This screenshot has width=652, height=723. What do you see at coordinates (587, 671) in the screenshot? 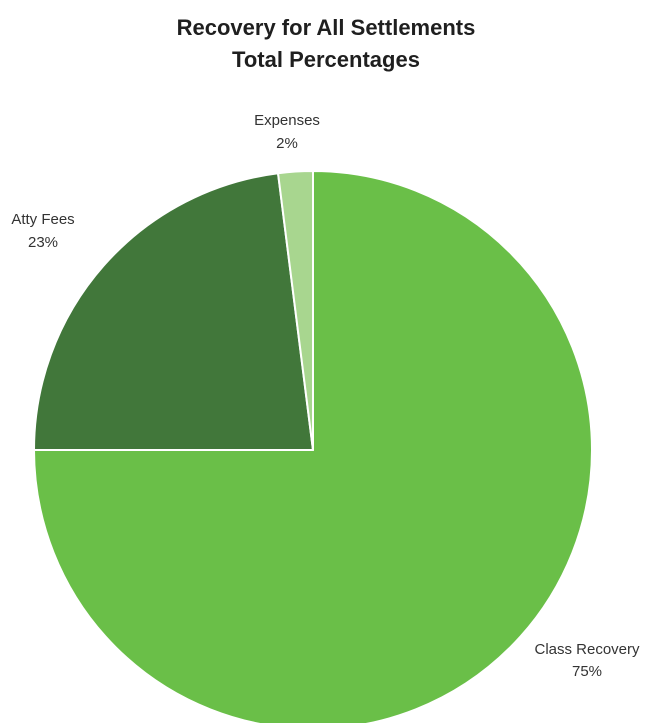
I see `slice-value-class-recovery: 75%` at bounding box center [587, 671].